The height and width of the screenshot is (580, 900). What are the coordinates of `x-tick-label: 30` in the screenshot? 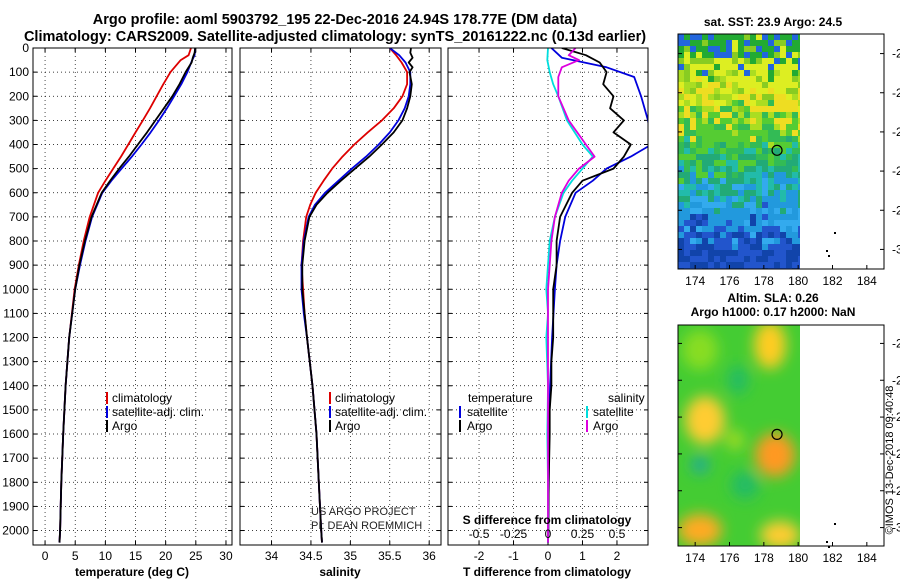 It's located at (226, 556).